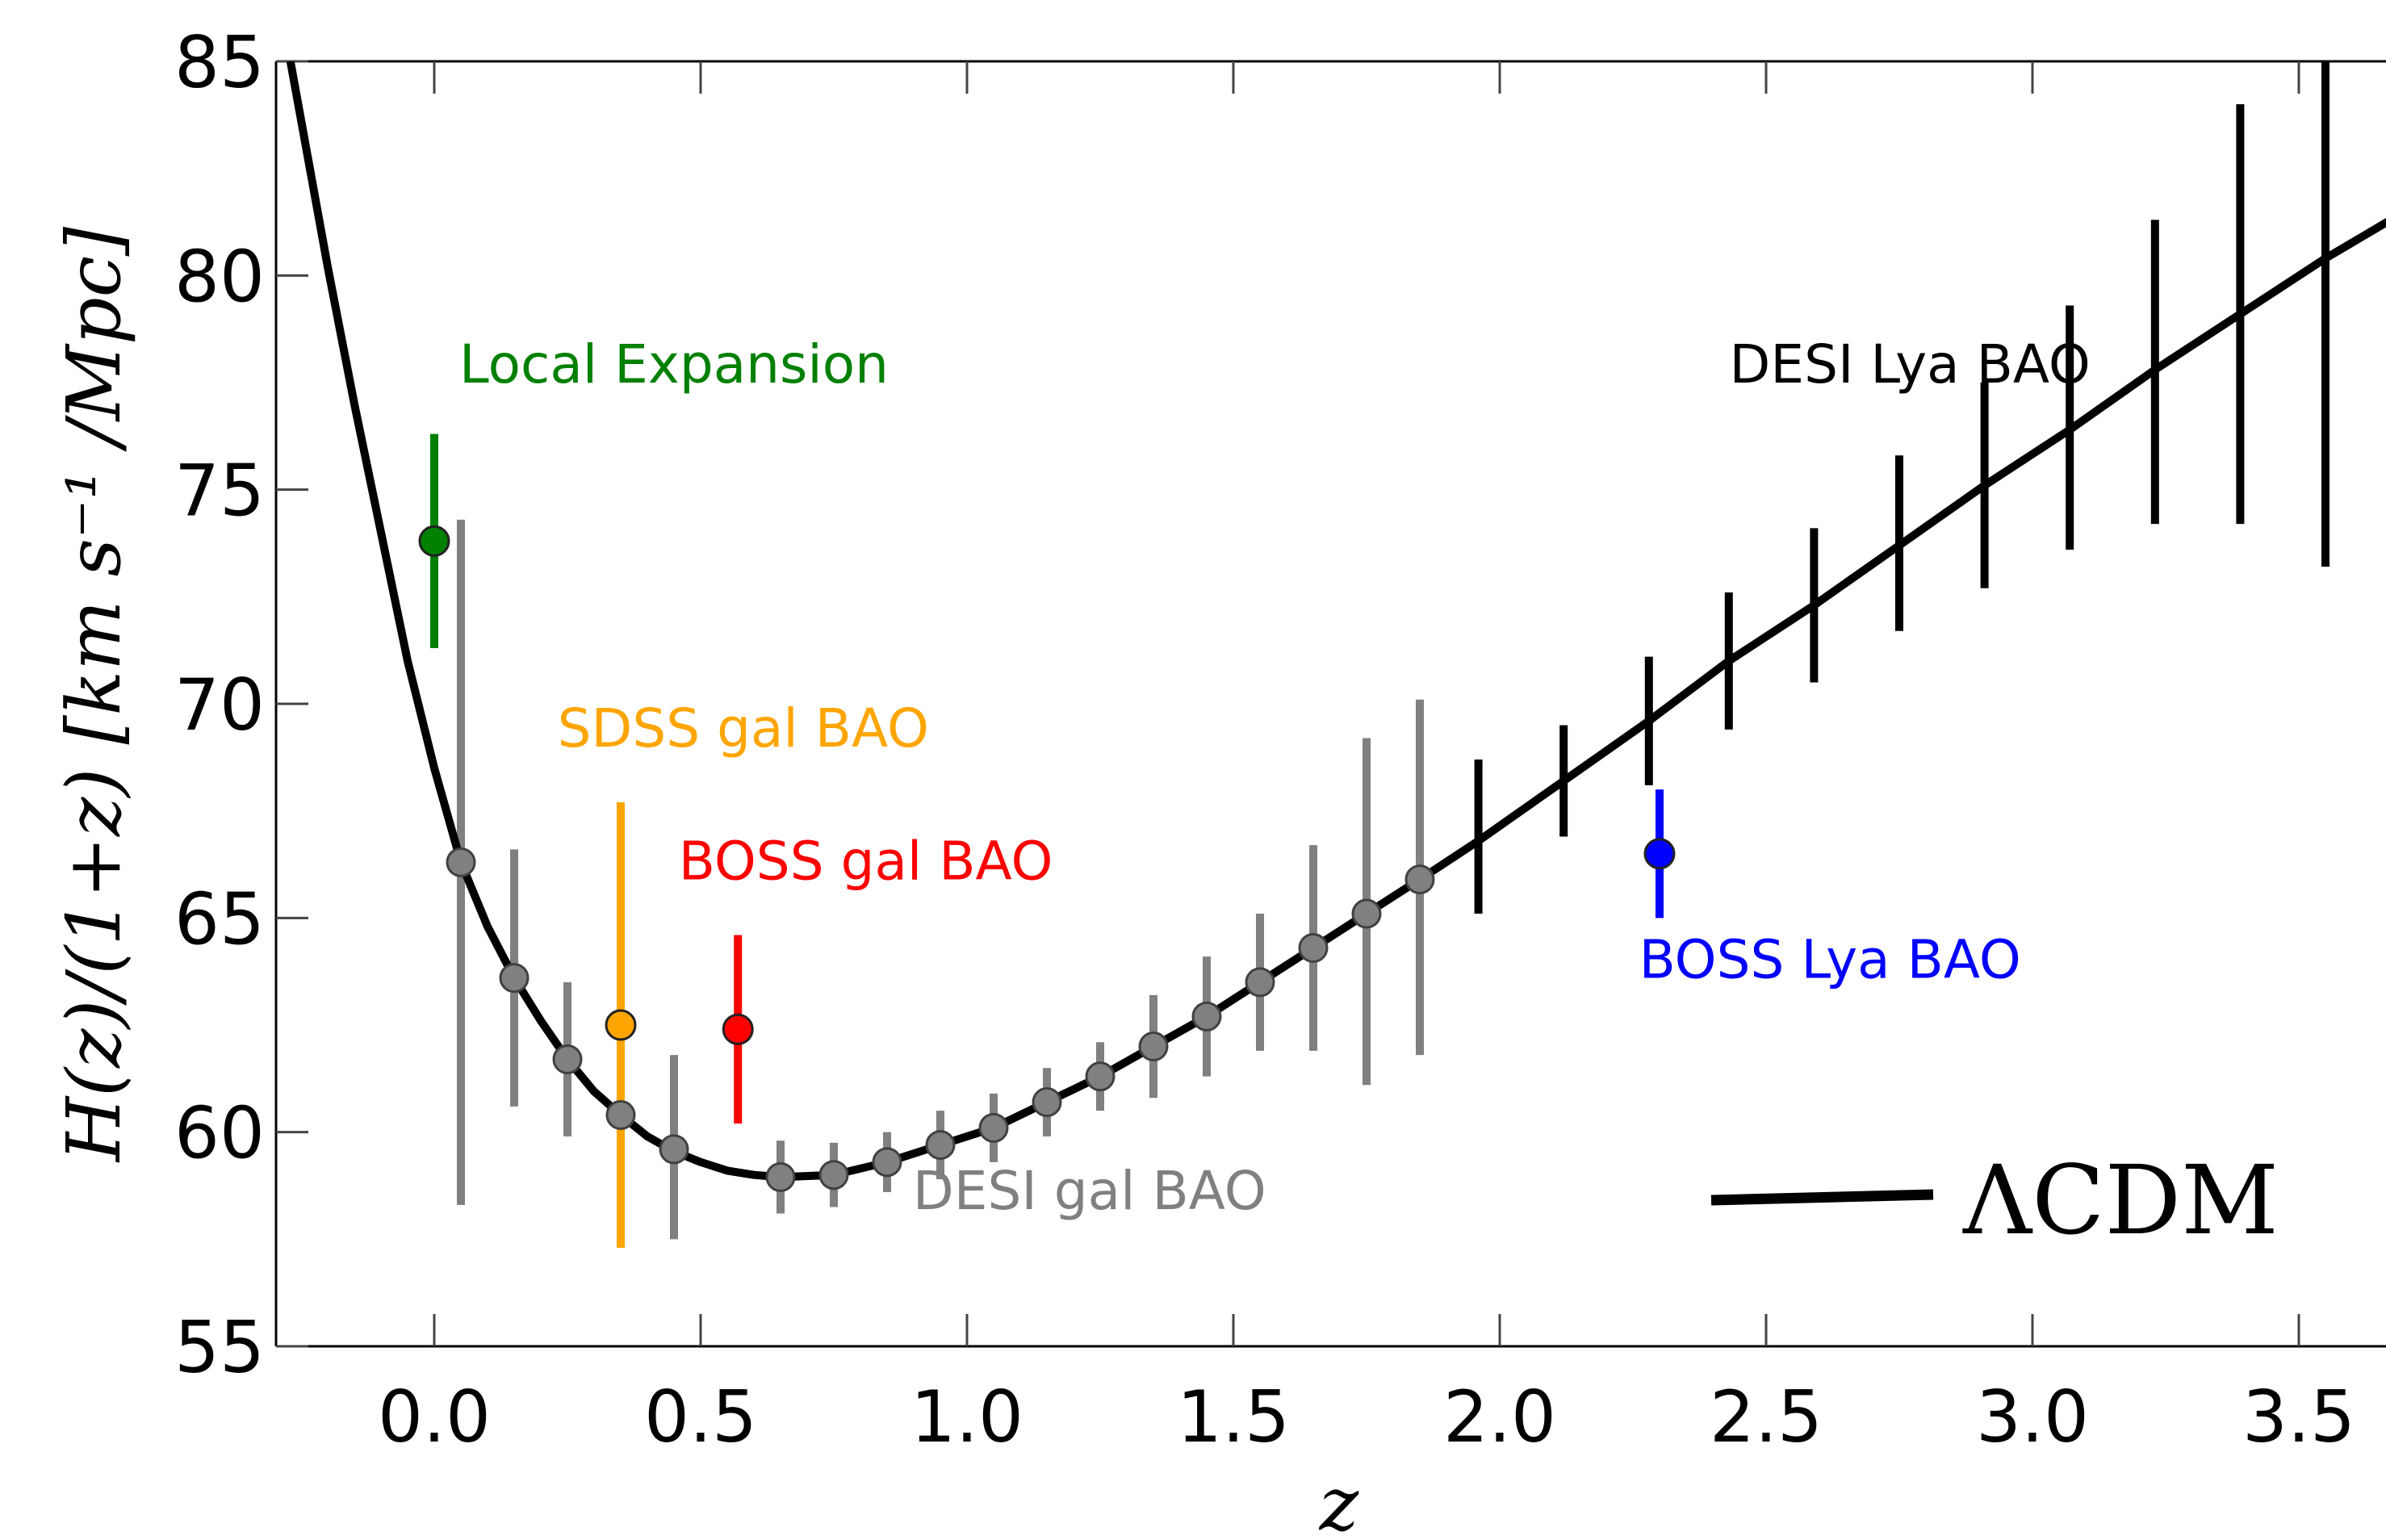  Describe the element at coordinates (1339, 1500) in the screenshot. I see `x-axis-label: z` at that location.